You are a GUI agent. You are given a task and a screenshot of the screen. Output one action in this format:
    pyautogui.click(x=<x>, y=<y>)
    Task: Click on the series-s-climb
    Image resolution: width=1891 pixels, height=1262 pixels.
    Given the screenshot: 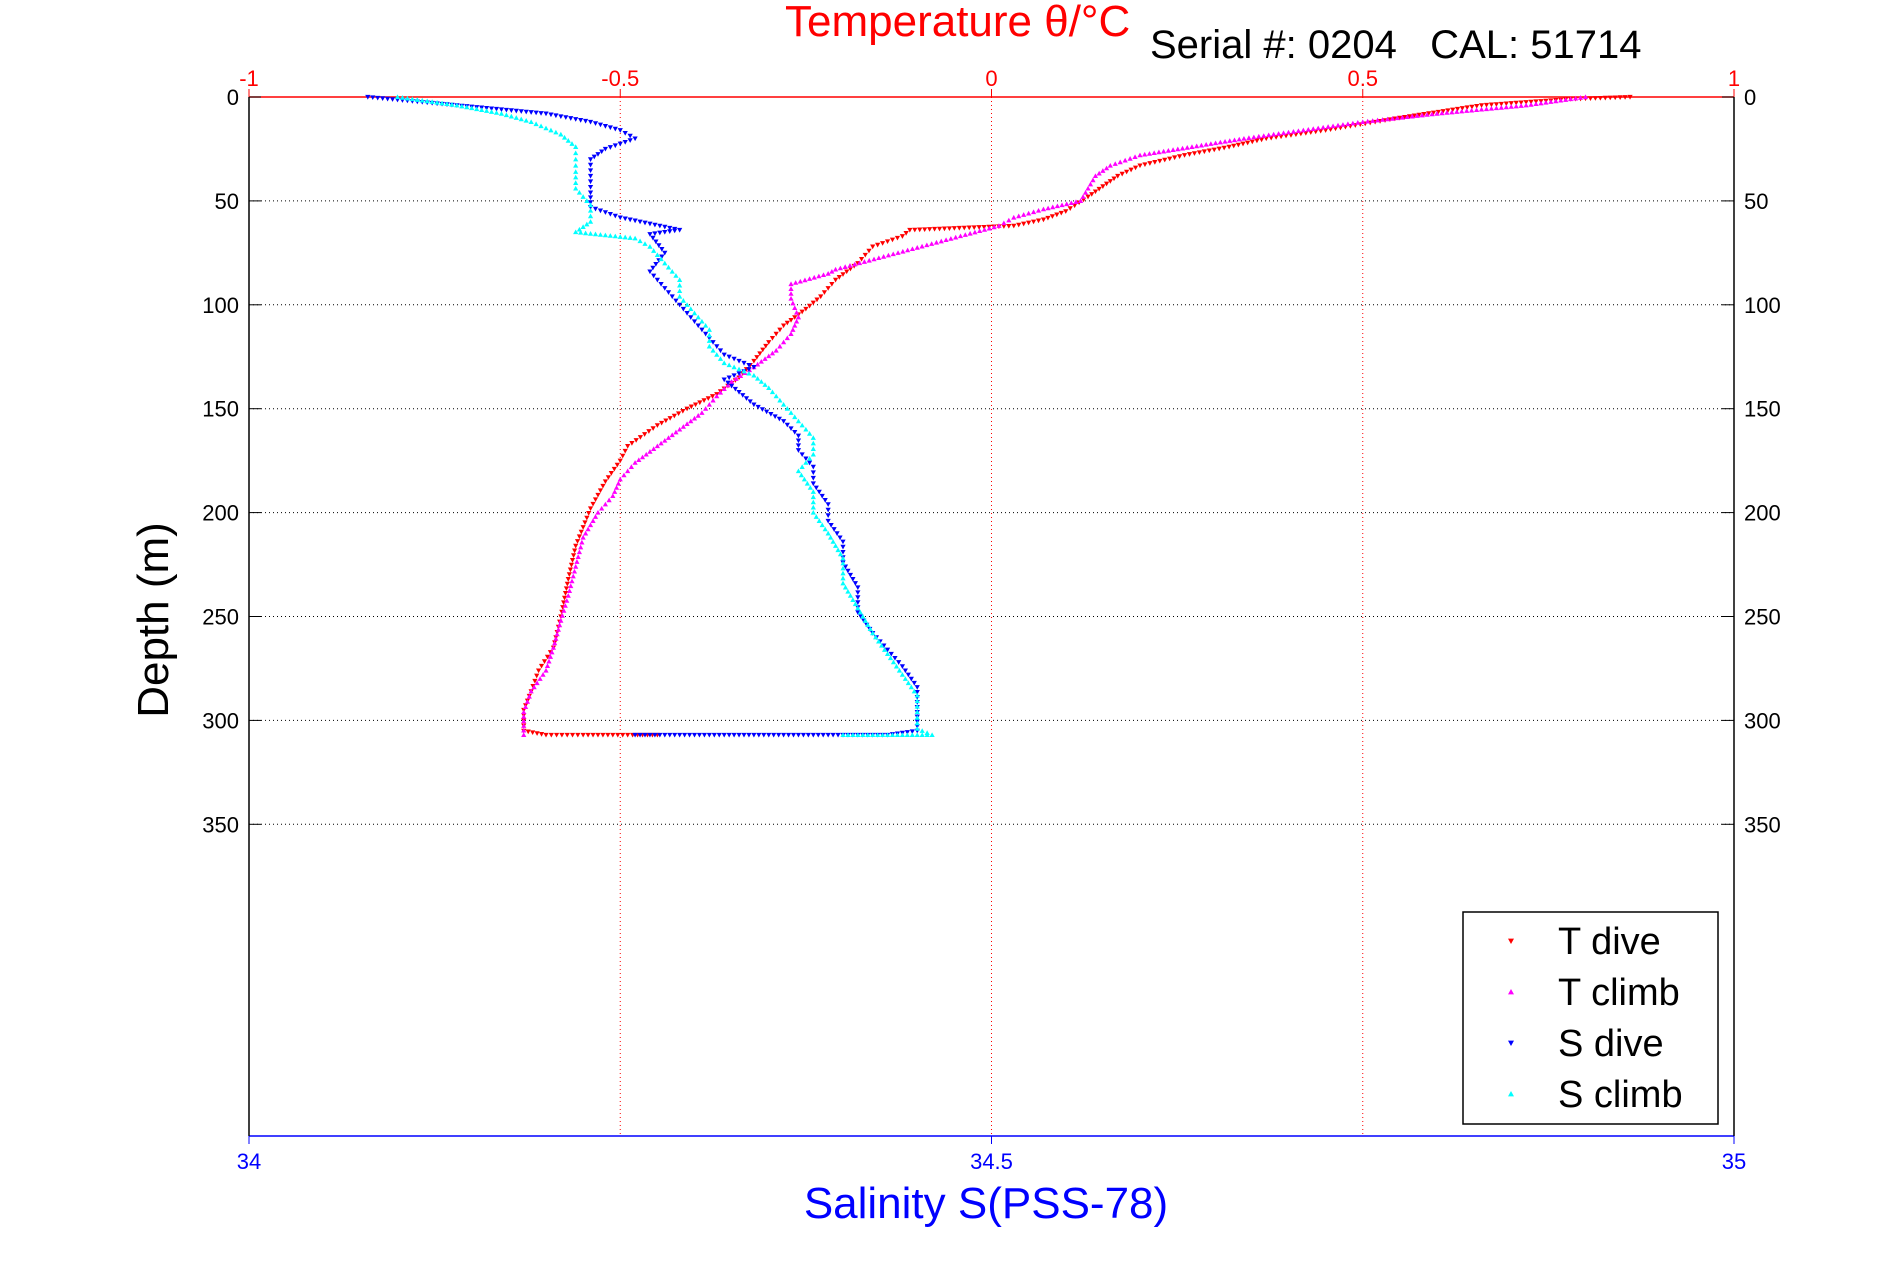 What is the action you would take?
    pyautogui.click(x=664, y=416)
    